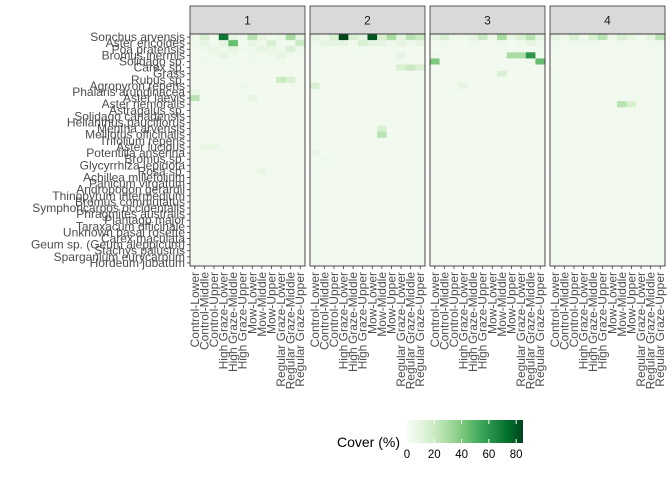  I want to click on x-tick-label: High Graze-Lower, so click(584, 320).